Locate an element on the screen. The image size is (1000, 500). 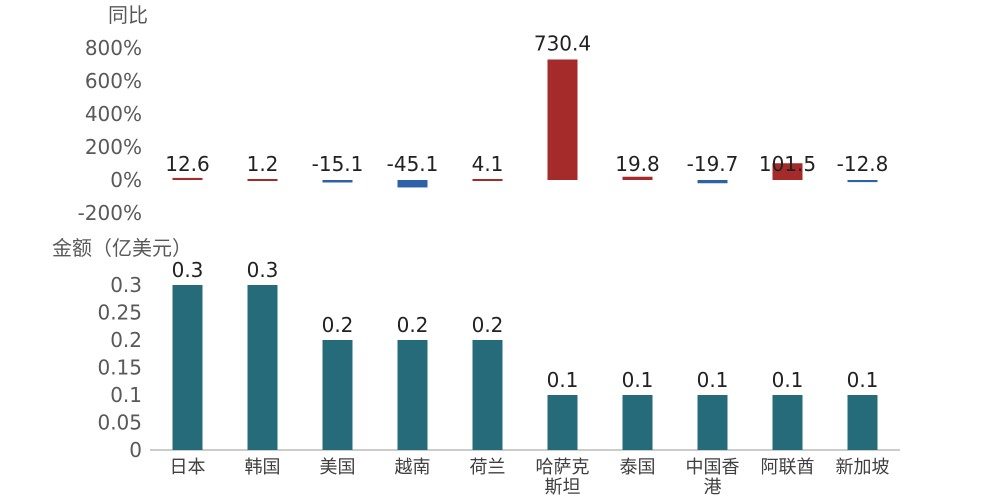
category-label: 越南 is located at coordinates (413, 467).